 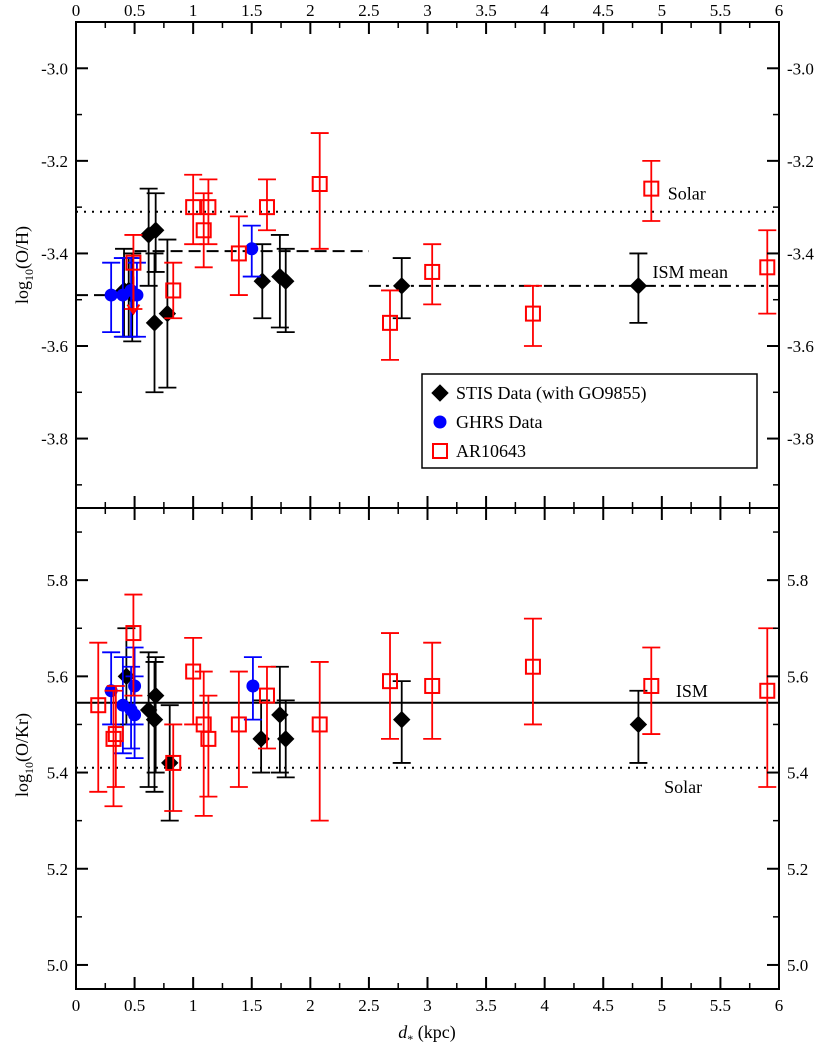 I want to click on xtick-label-bottom-5: 2.5, so click(x=368, y=1005).